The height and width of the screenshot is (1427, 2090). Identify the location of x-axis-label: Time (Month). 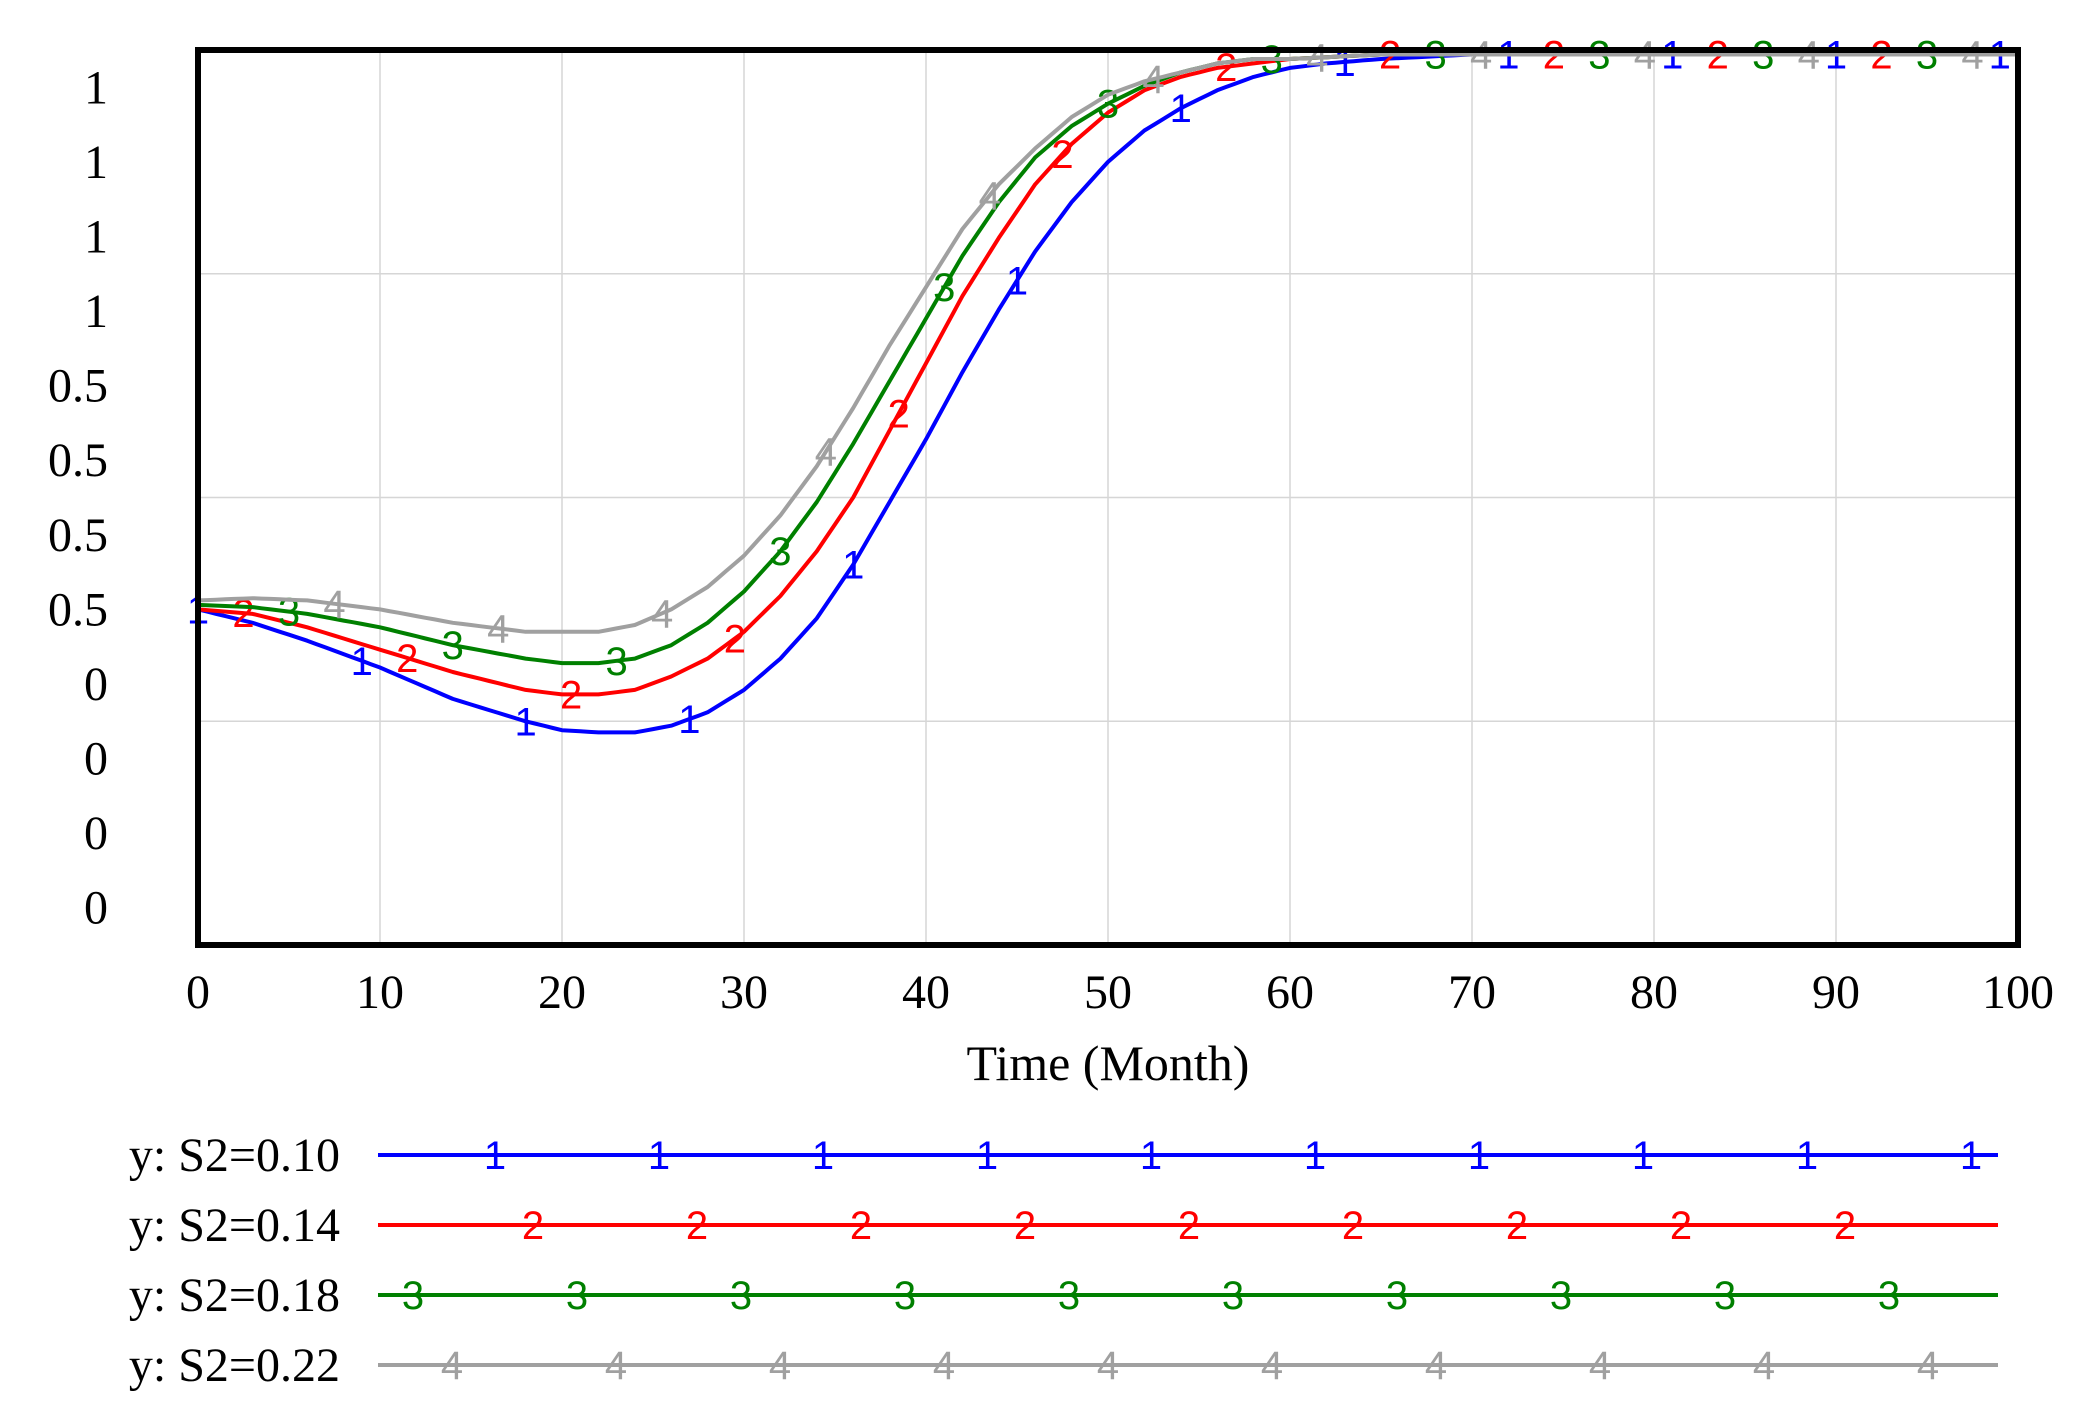
(1108, 1063).